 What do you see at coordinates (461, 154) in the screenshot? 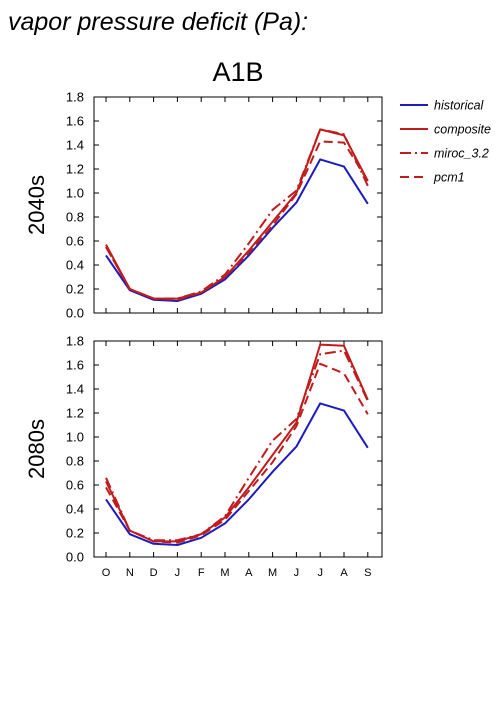
I see `legend-label: miroc_3.2` at bounding box center [461, 154].